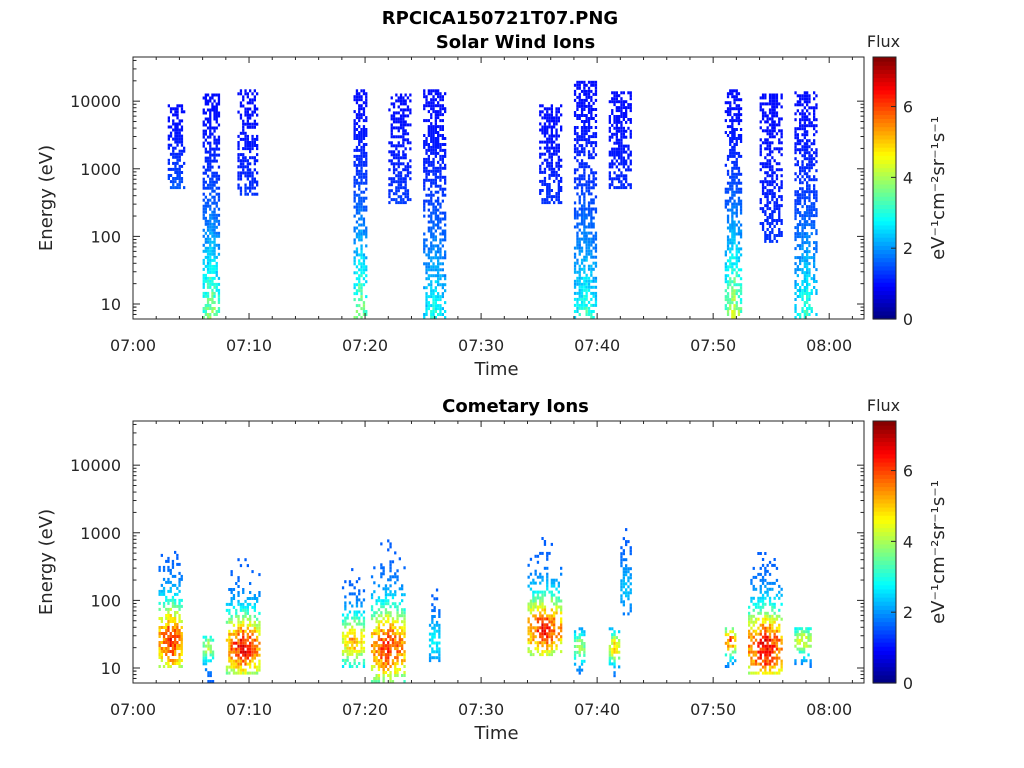  What do you see at coordinates (95, 101) in the screenshot?
I see `solar-wind-y-tick-label: 10000` at bounding box center [95, 101].